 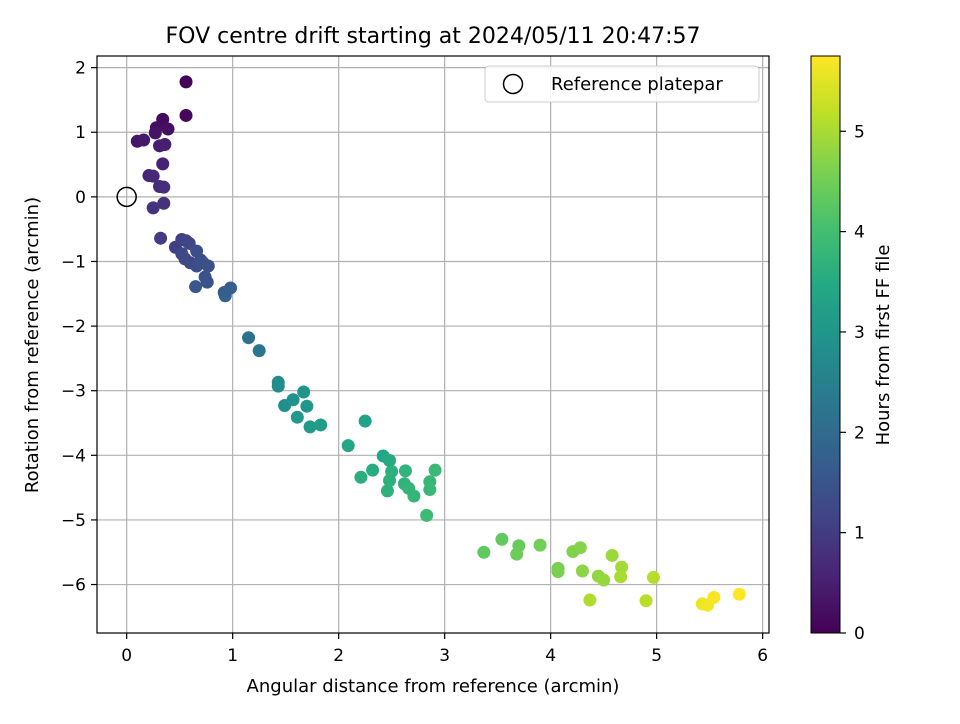 What do you see at coordinates (550, 656) in the screenshot?
I see `x-tick-label: 4` at bounding box center [550, 656].